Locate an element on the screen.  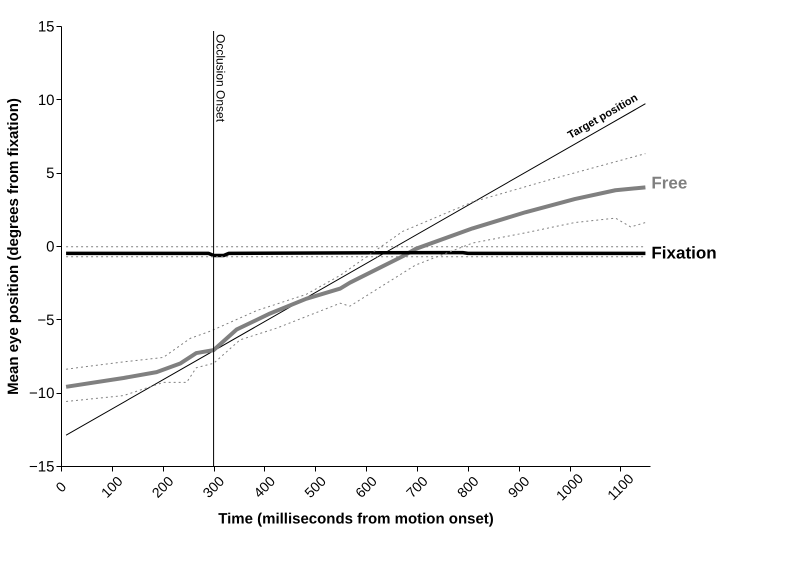
x-axis-title: Time (milliseconds from motion onset) is located at coordinates (356, 519).